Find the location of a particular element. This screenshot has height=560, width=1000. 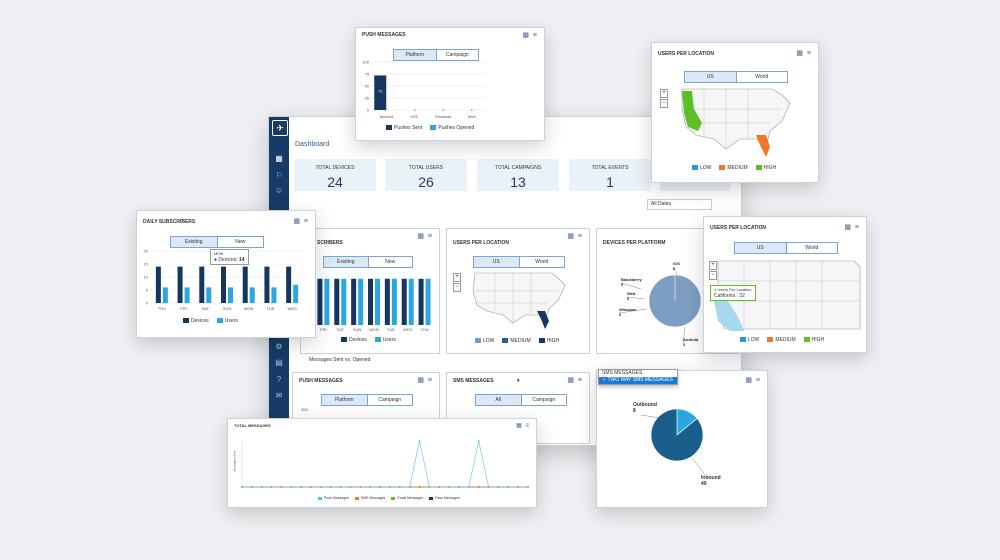

panel-title: SMS MESSAGES ▾ is located at coordinates (486, 381).